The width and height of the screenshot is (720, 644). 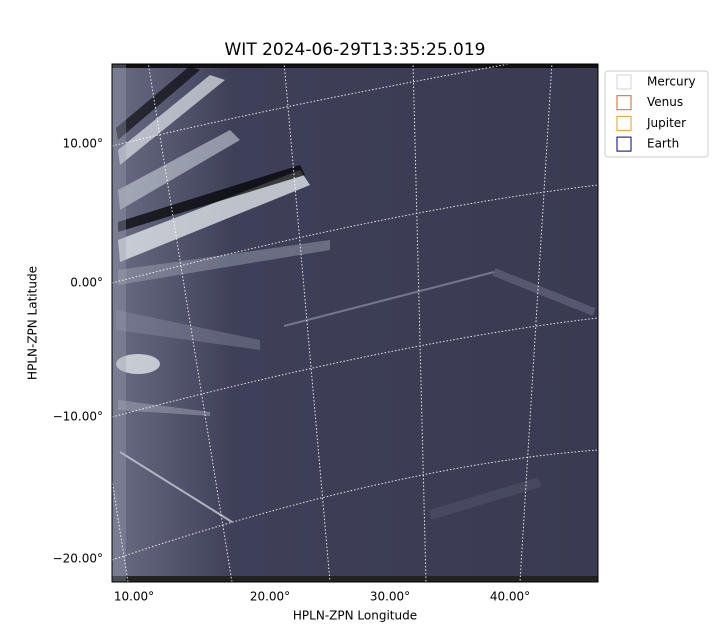 I want to click on legend-label: Venus, so click(x=665, y=102).